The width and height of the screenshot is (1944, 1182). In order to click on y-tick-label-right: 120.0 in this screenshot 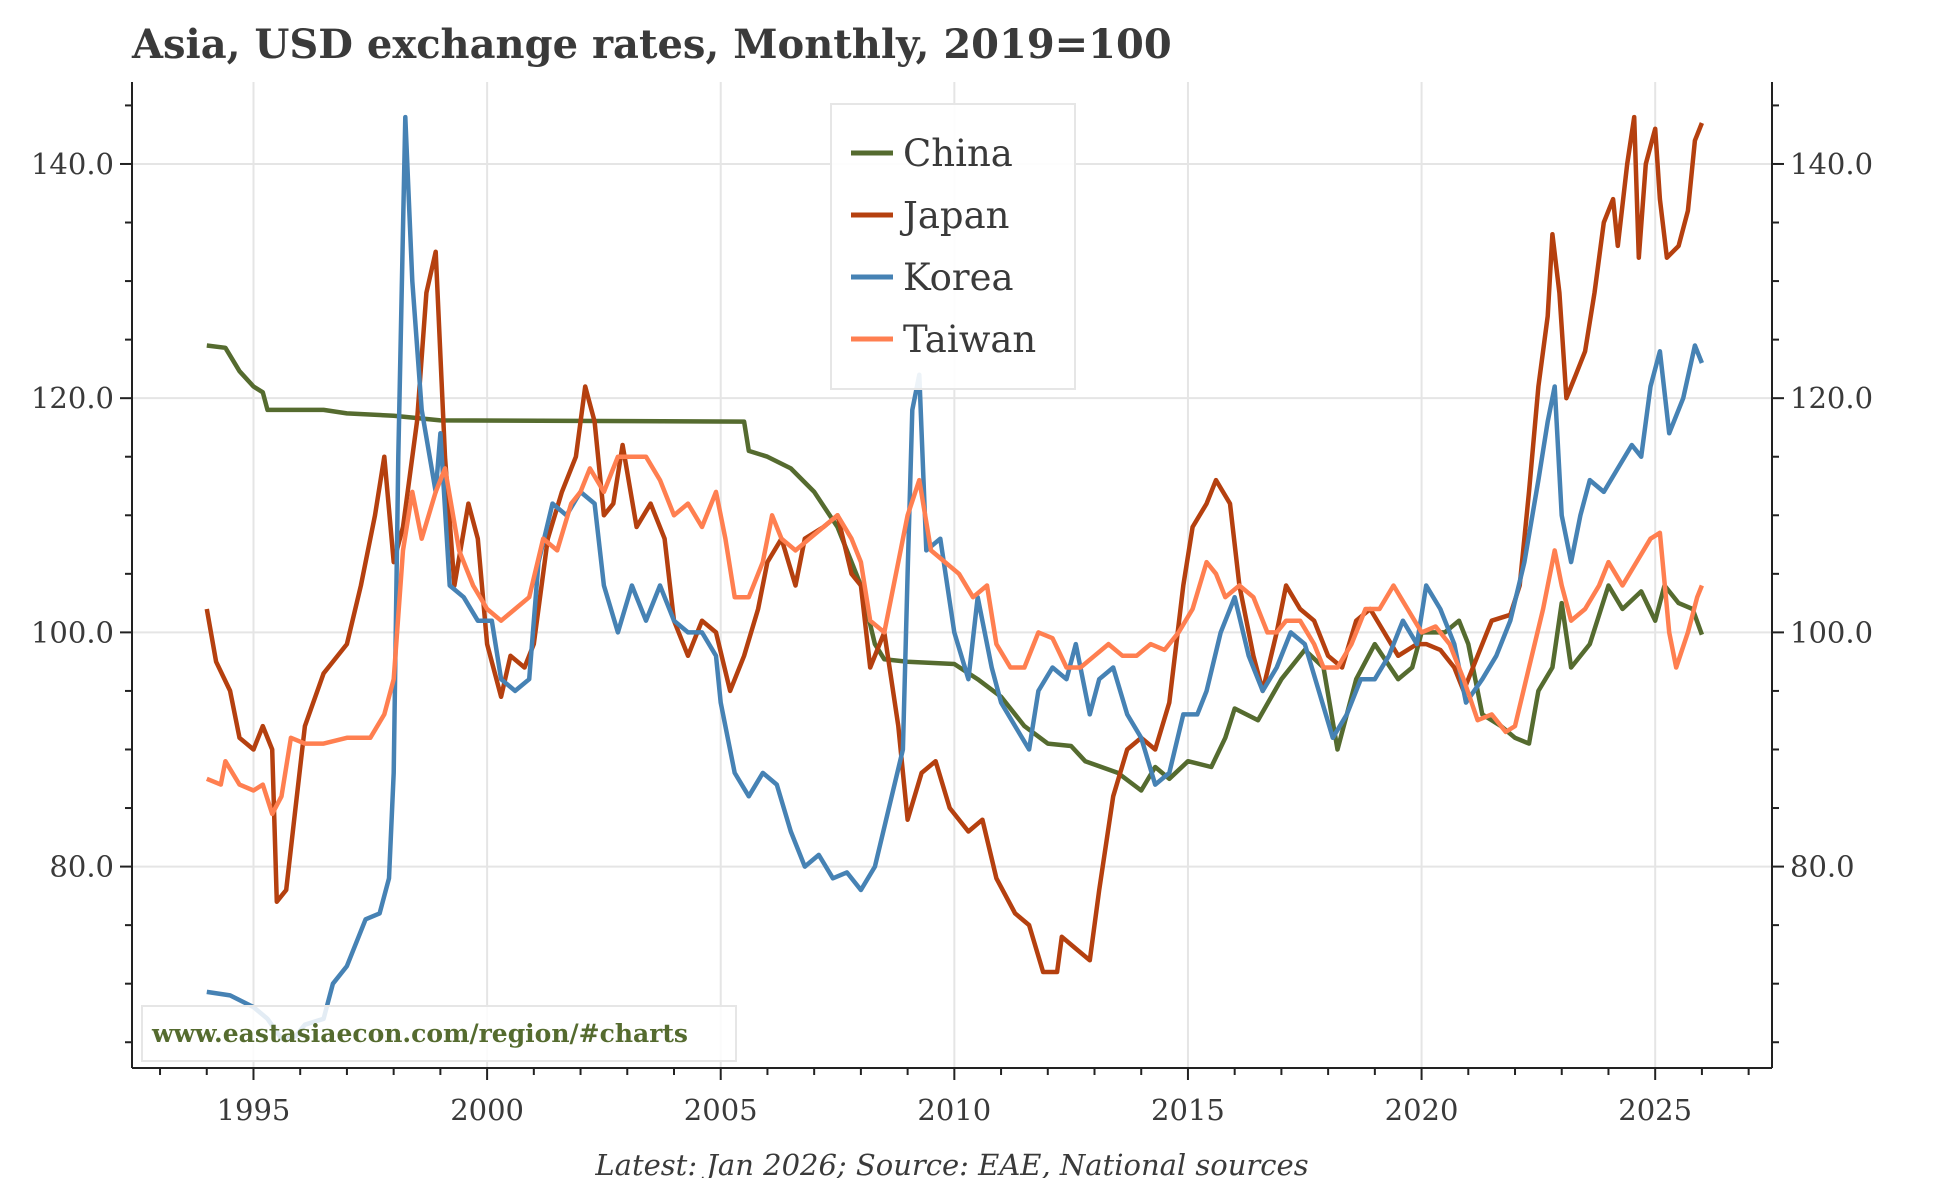, I will do `click(1831, 398)`.